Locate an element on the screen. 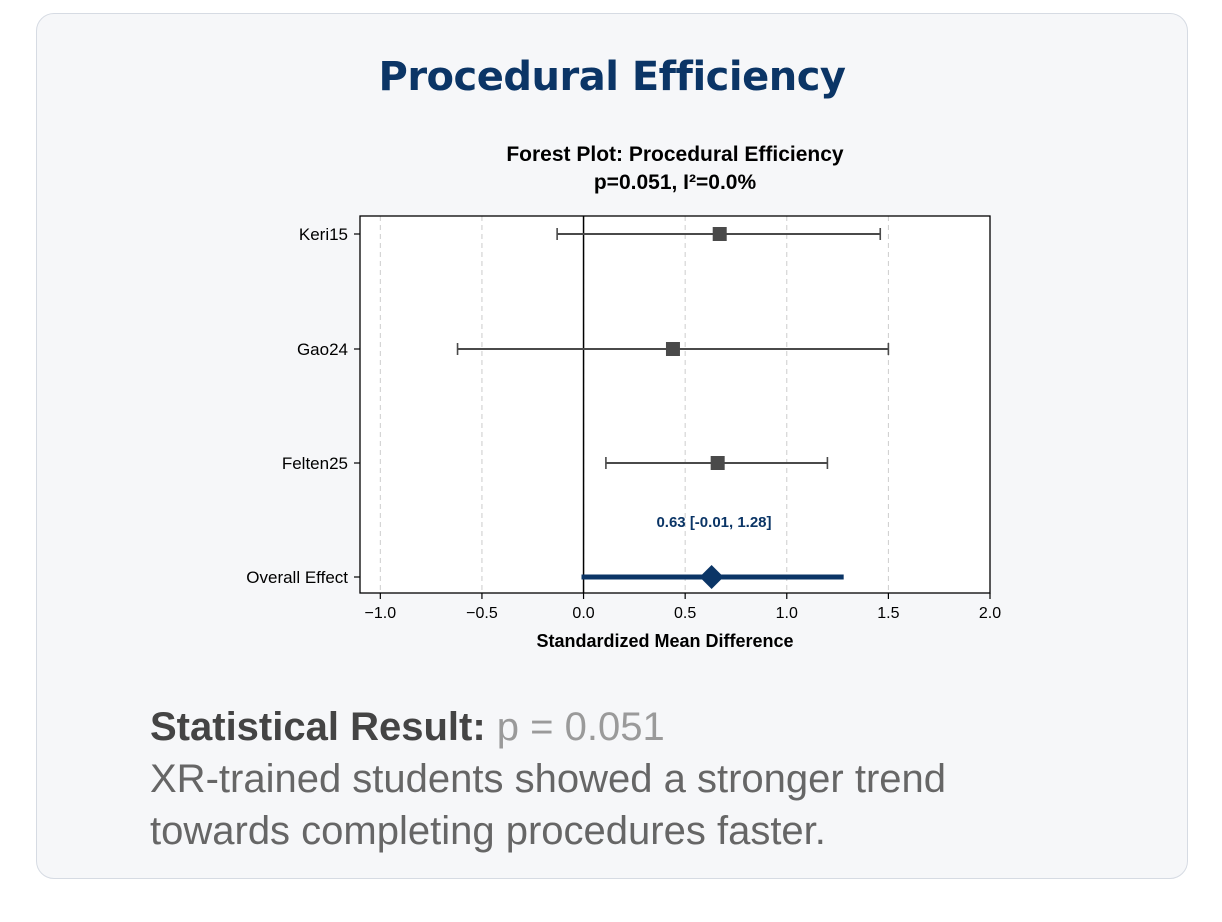  ytick-label-Felten25: Felten25 is located at coordinates (315, 463).